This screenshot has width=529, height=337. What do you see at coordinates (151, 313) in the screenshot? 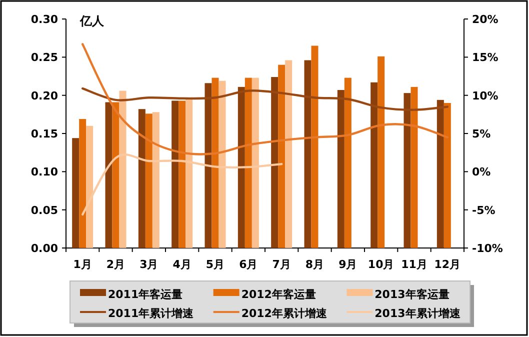
I see `legend-label: 2011年累计增速` at bounding box center [151, 313].